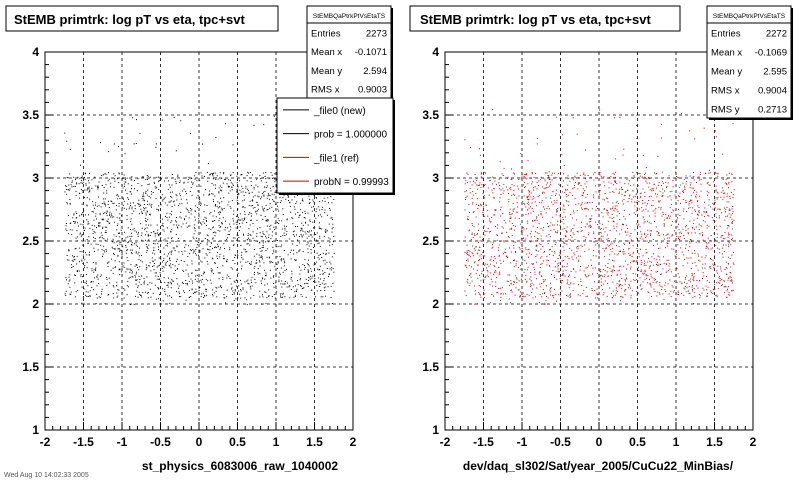  I want to click on y-tick-label: 4, so click(35, 52).